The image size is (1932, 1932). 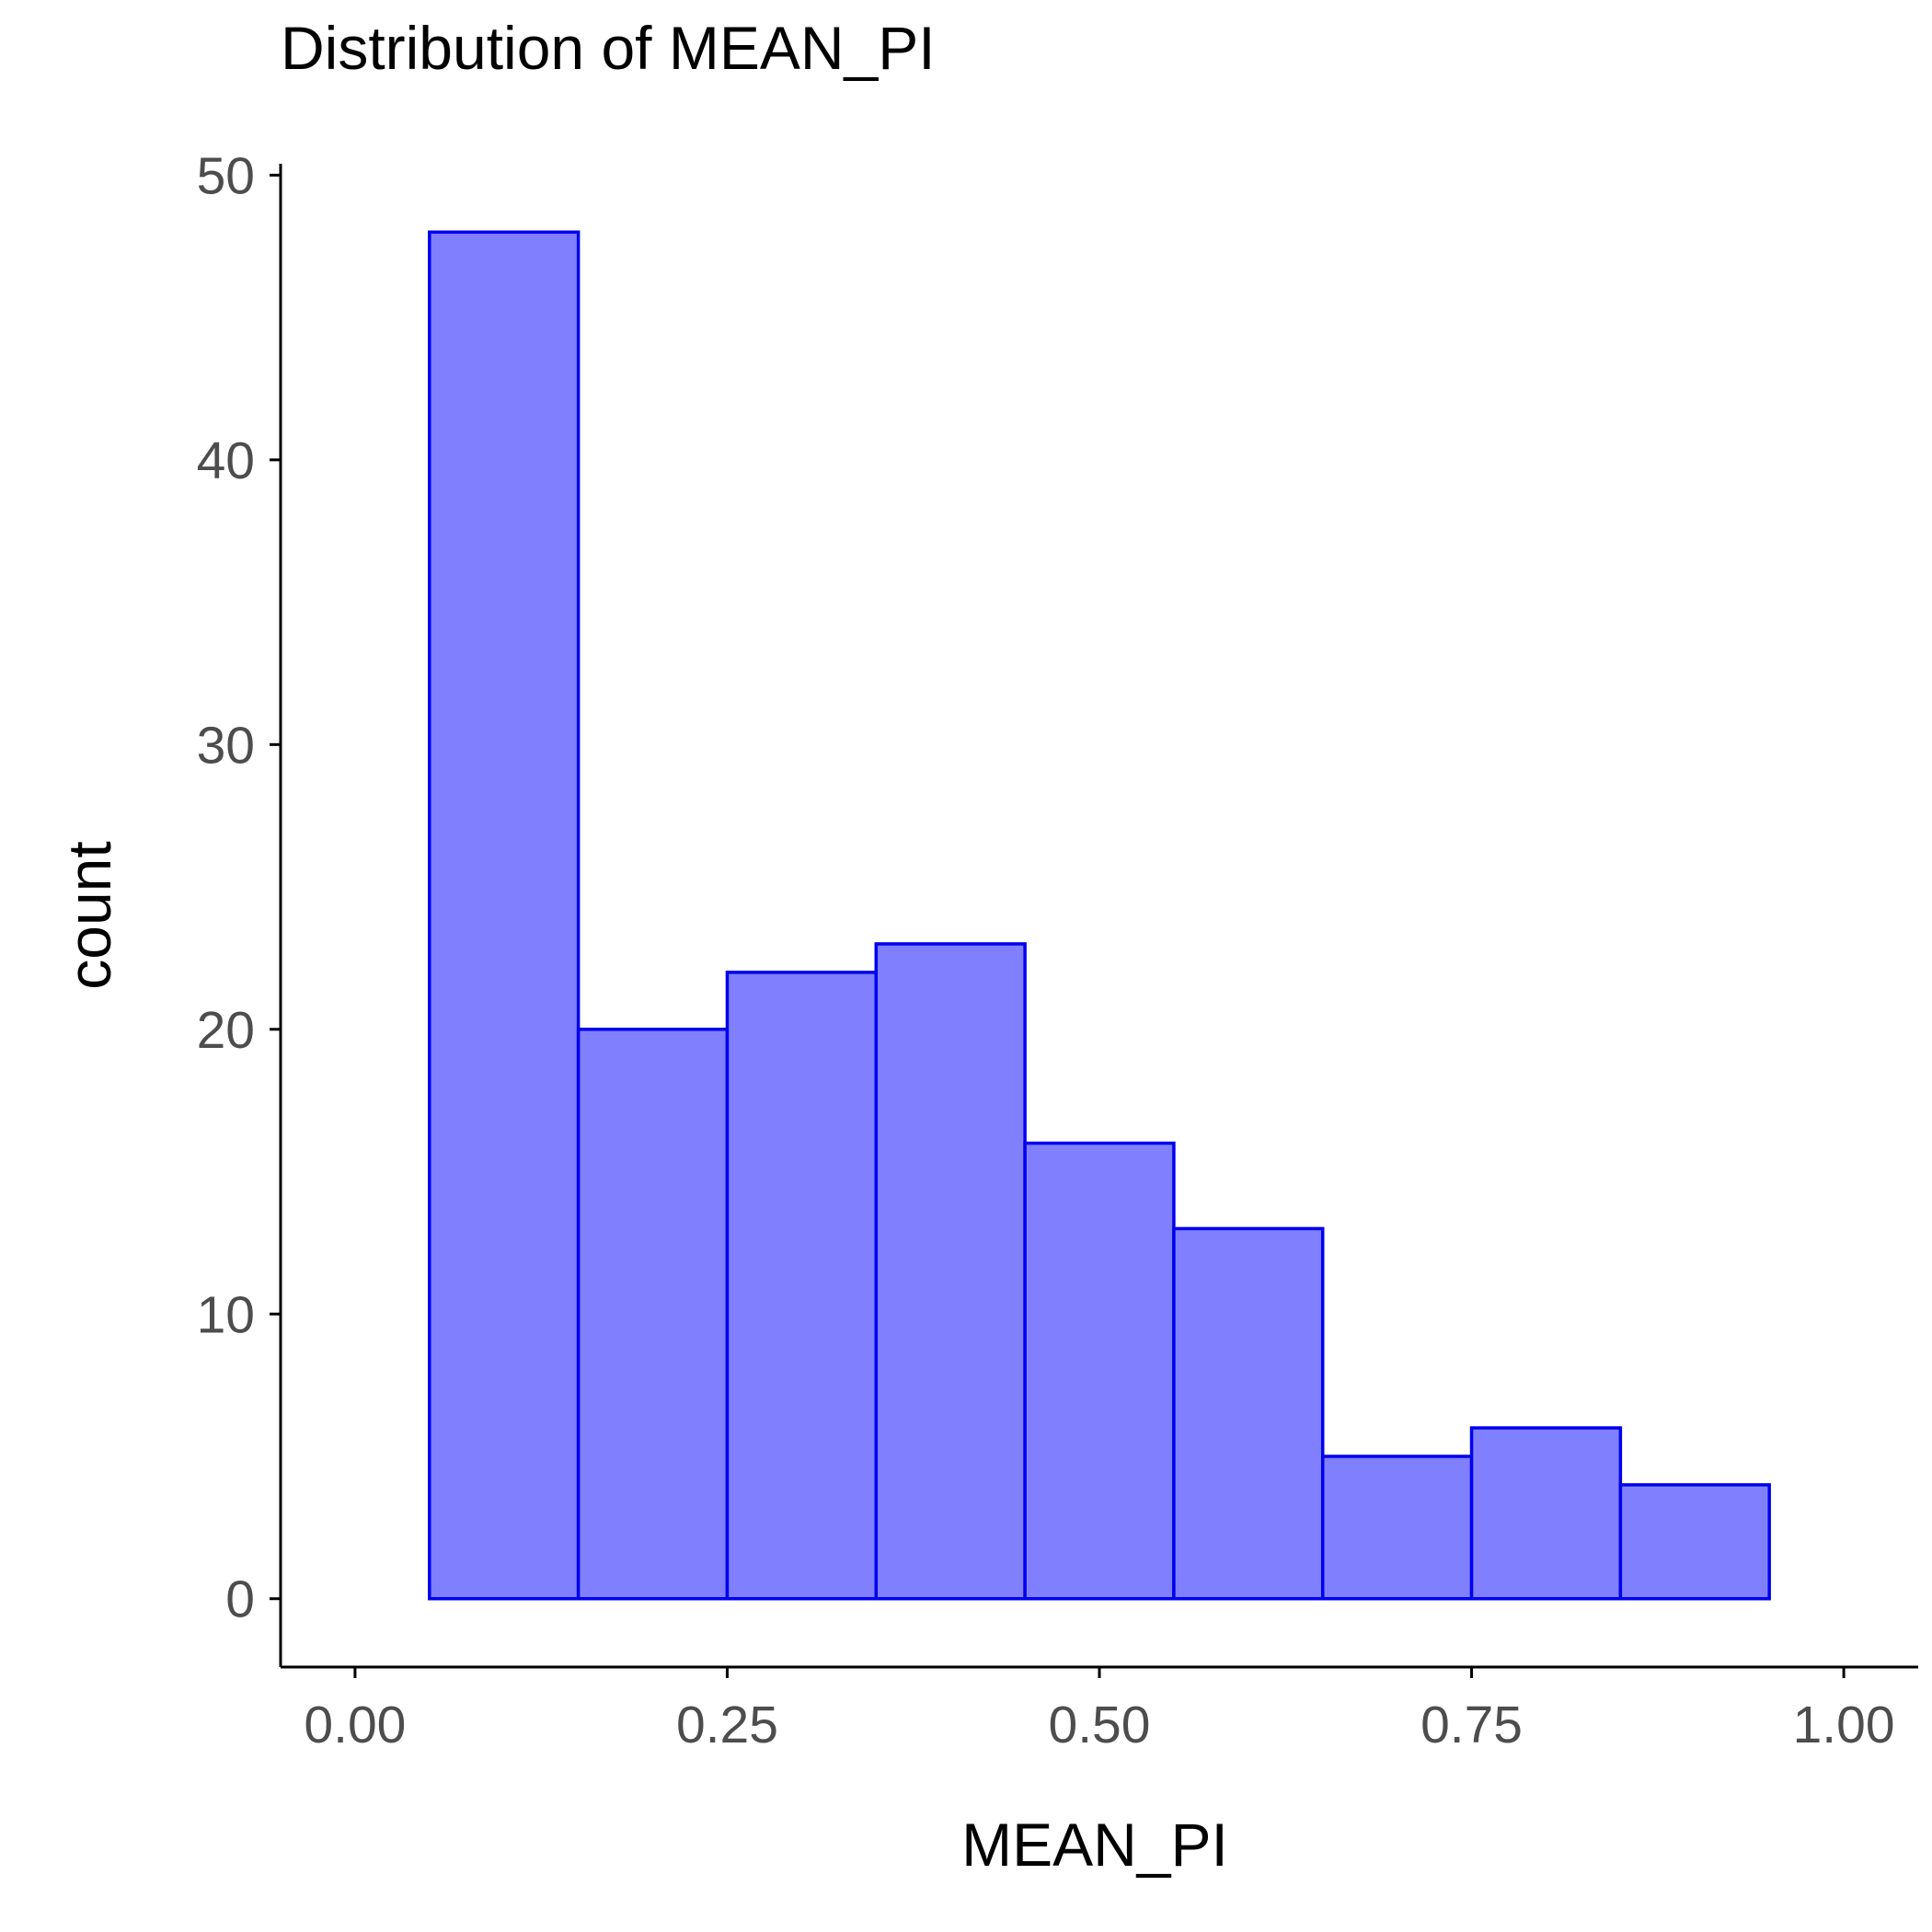 I want to click on y-tick-label: 10, so click(x=226, y=1314).